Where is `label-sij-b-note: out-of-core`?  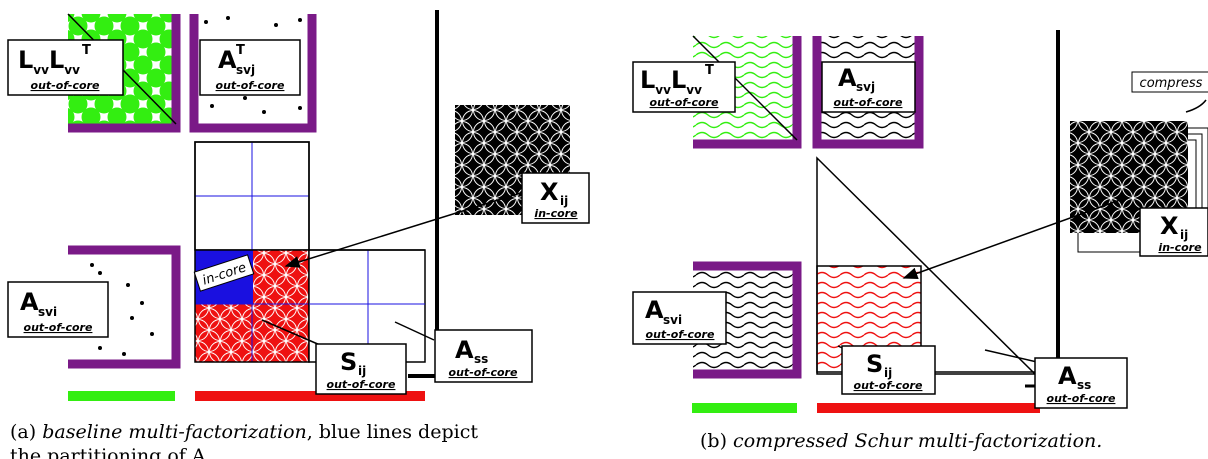 label-sij-b-note: out-of-core is located at coordinates (888, 385).